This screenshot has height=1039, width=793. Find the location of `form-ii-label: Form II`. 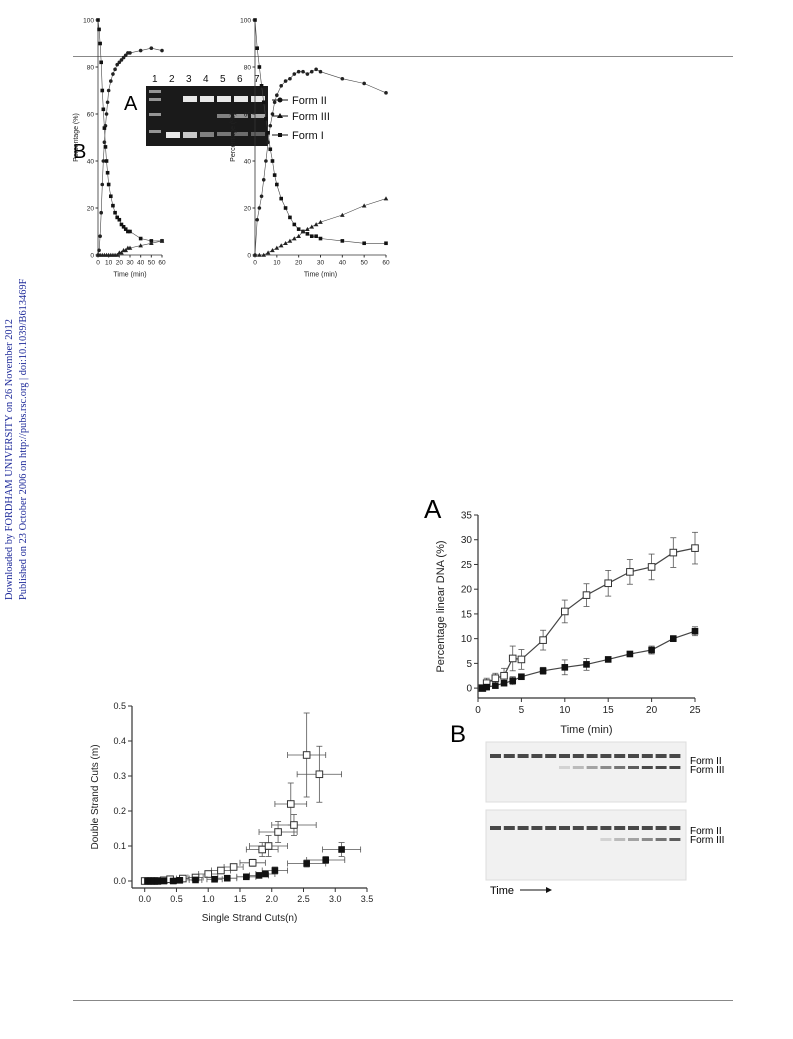

form-ii-label: Form II is located at coordinates (309, 101).